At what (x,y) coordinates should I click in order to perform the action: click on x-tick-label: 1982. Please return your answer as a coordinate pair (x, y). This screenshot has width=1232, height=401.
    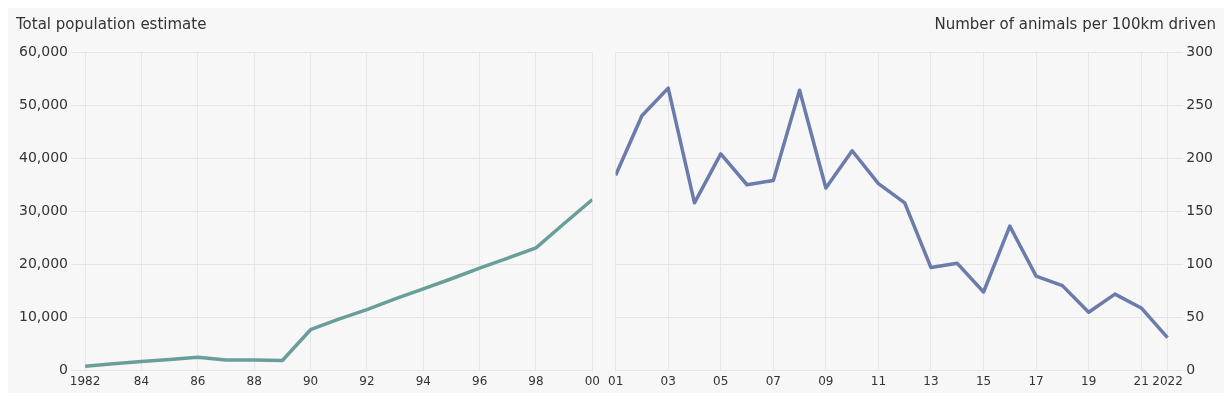
    Looking at the image, I should click on (85, 380).